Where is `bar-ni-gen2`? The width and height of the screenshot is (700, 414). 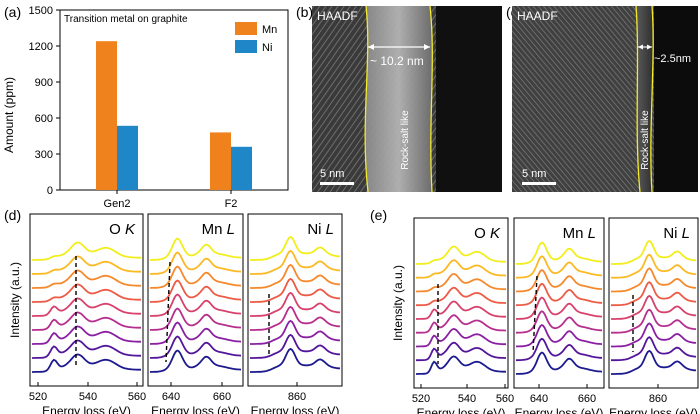 bar-ni-gen2 is located at coordinates (127, 157).